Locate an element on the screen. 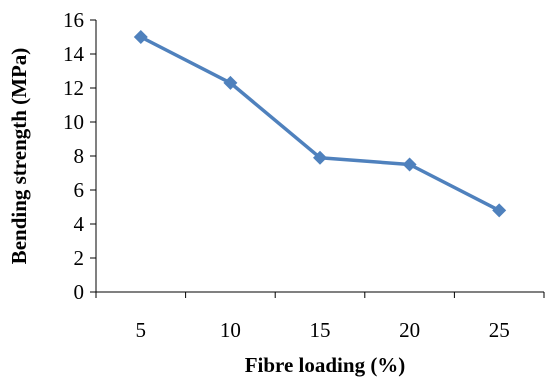  y-tick-label: 16 is located at coordinates (73, 20).